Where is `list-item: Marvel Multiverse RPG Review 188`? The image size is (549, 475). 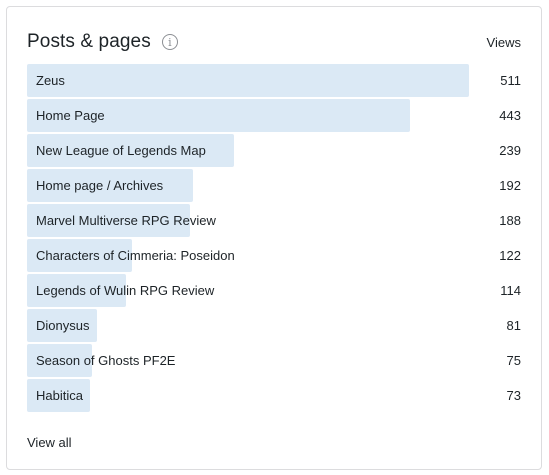
list-item: Marvel Multiverse RPG Review 188 is located at coordinates (274, 220).